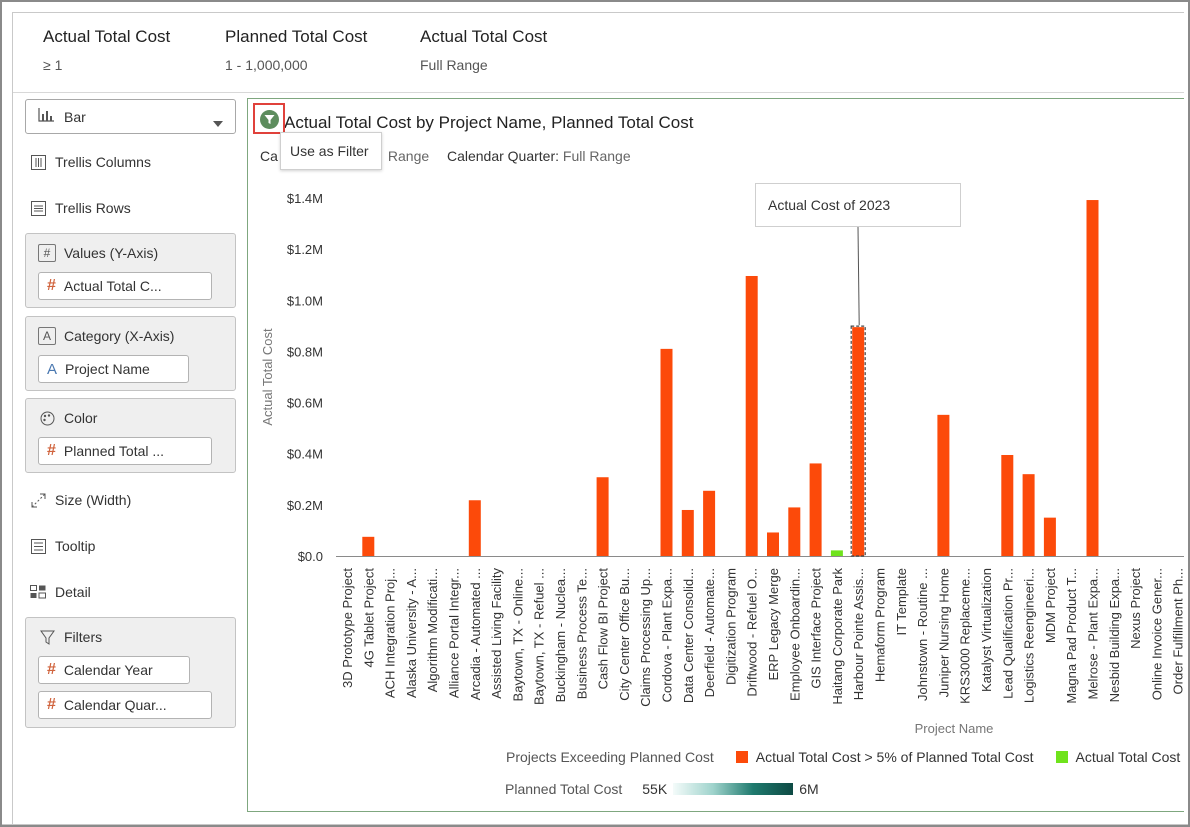 The image size is (1190, 827). What do you see at coordinates (880, 625) in the screenshot?
I see `x-tick-label: Hemaform Program` at bounding box center [880, 625].